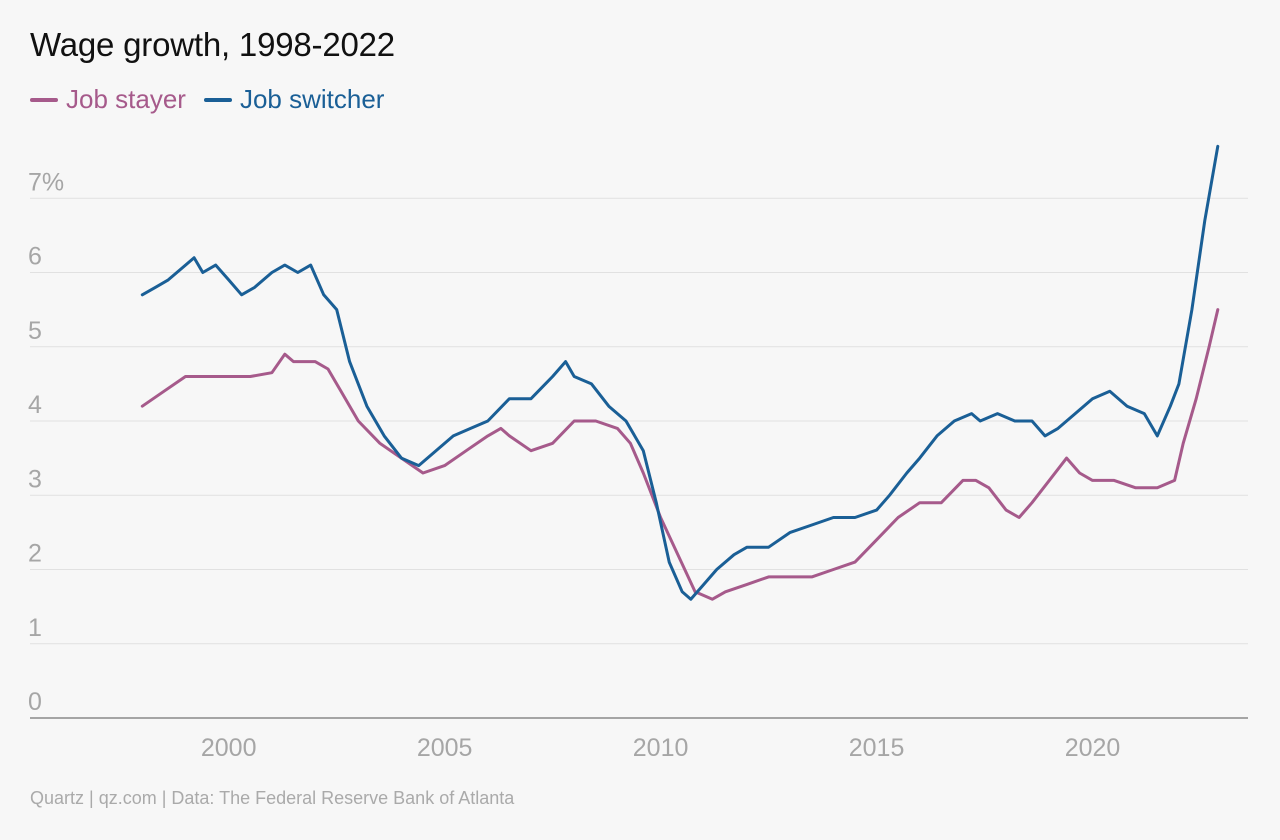 The height and width of the screenshot is (840, 1280). I want to click on y-tick-label: 6, so click(35, 257).